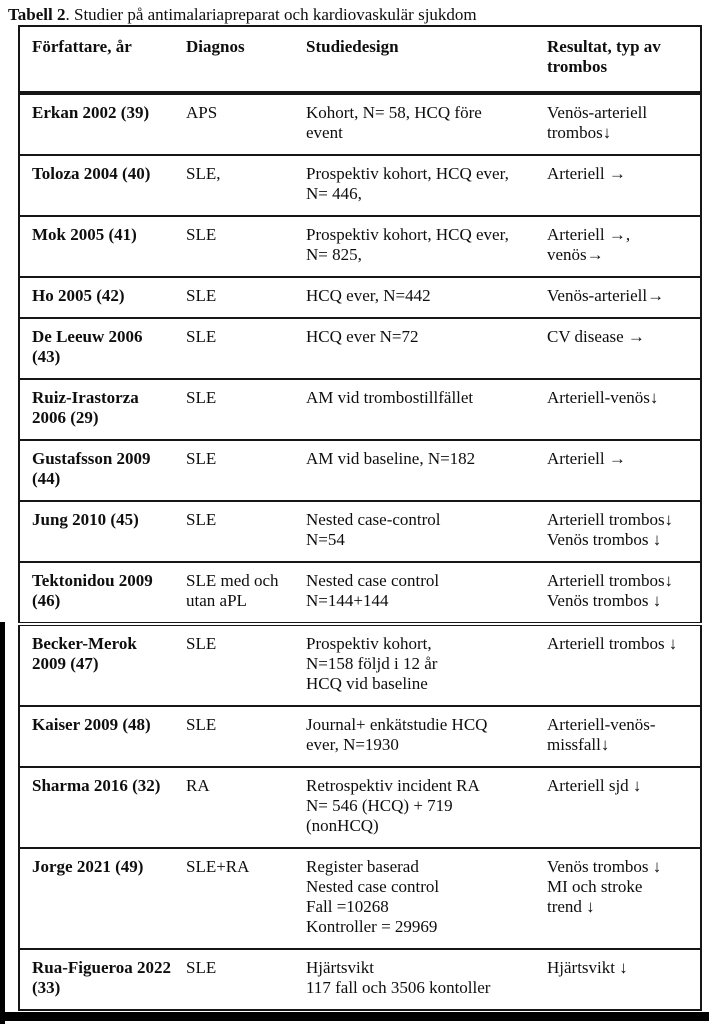 This screenshot has height=1024, width=709. I want to click on result-cell: CV disease →, so click(620, 348).